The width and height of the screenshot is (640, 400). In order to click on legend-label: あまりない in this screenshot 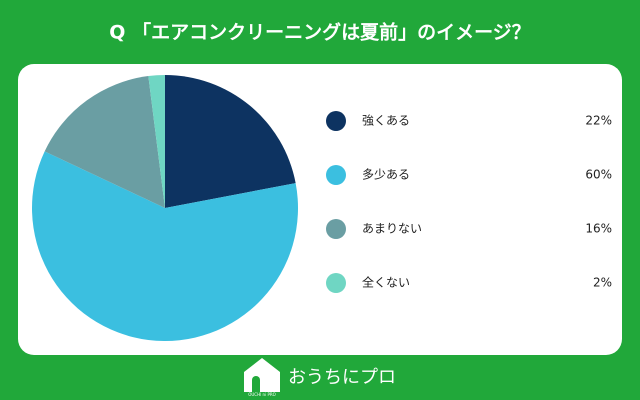, I will do `click(392, 229)`.